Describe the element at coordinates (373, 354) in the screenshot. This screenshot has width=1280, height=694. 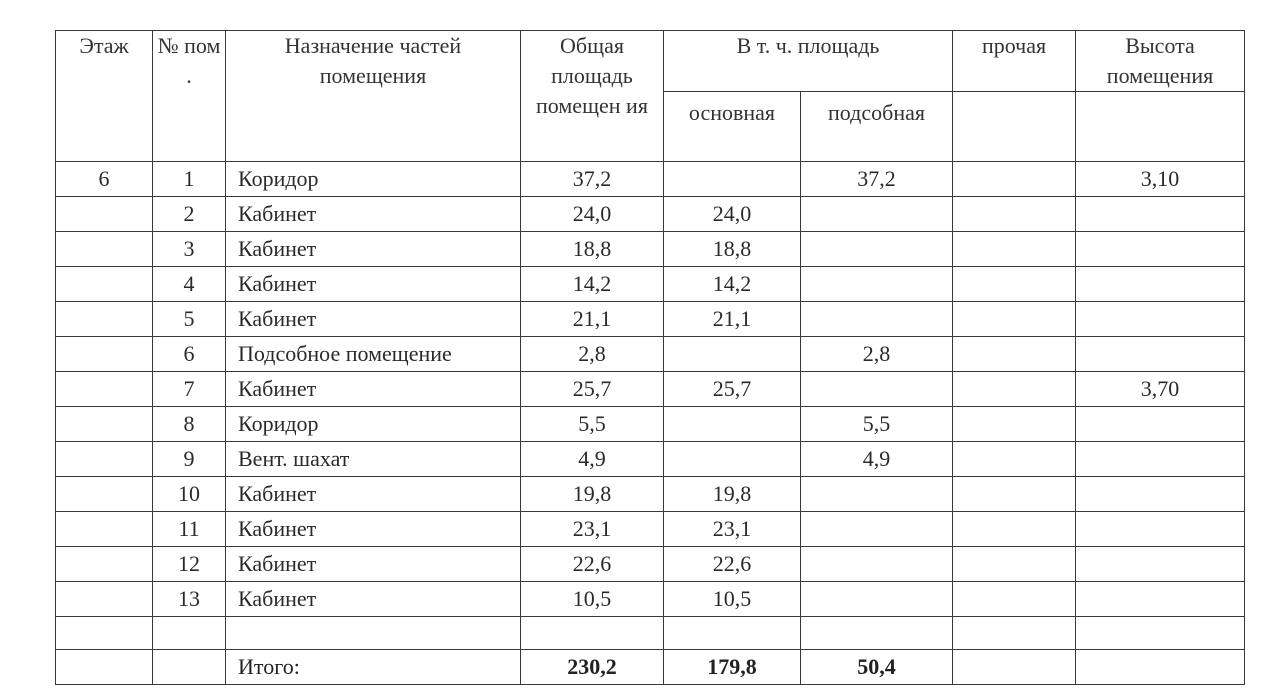
I see `room-name-cell: Подсобное помещение` at that location.